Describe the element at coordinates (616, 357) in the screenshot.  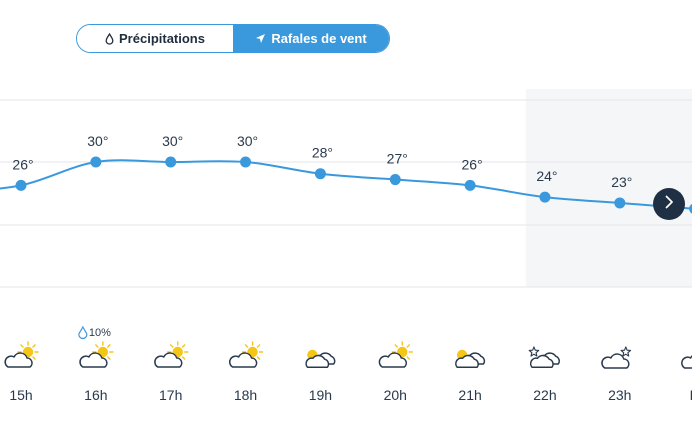
I see `moon-cloud-icon` at that location.